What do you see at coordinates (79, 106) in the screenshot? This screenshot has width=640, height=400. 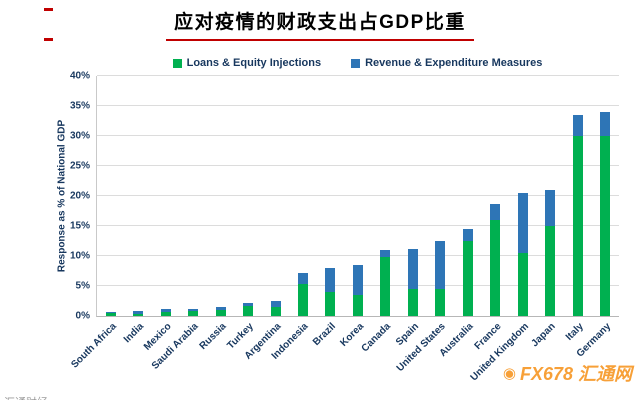 I see `y-tick-label: 35%` at bounding box center [79, 106].